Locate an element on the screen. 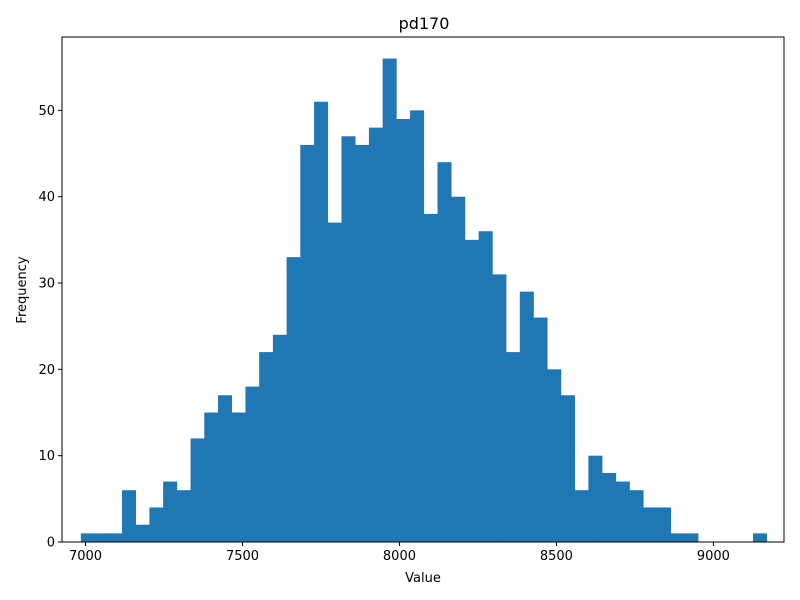 The height and width of the screenshot is (600, 800). y-tick-label: 30 is located at coordinates (46, 284).